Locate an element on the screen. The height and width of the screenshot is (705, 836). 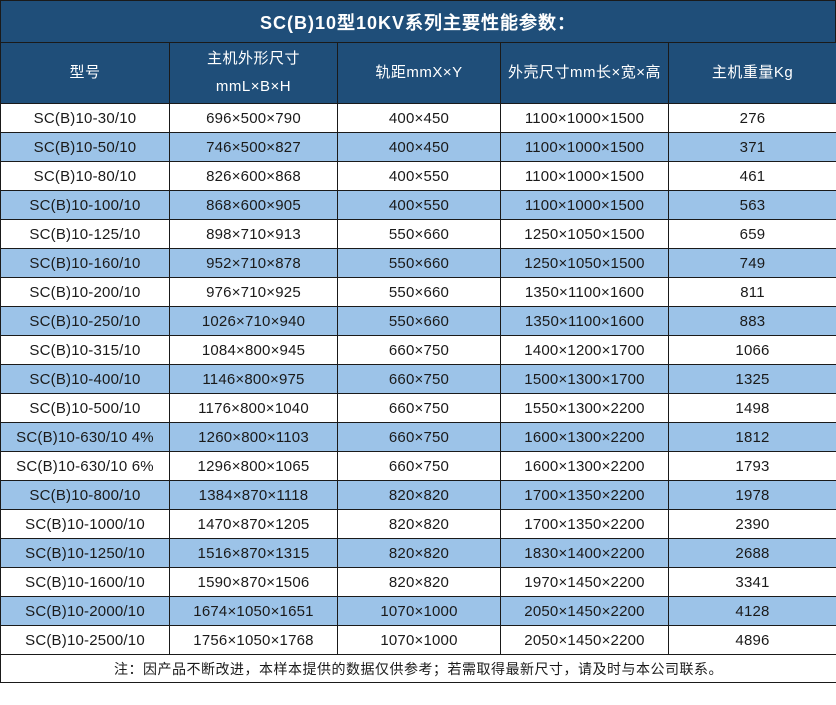
table-cell: 1260×800×1103 is located at coordinates (253, 437).